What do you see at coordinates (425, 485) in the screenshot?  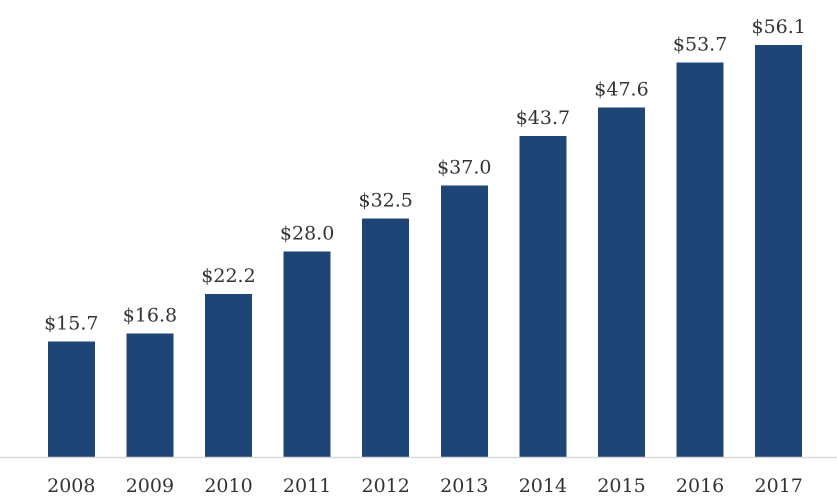 I see `x-tick-labels-group: 2008 2009 2010 2011 2012 2013 2014 2015 2016 2017` at bounding box center [425, 485].